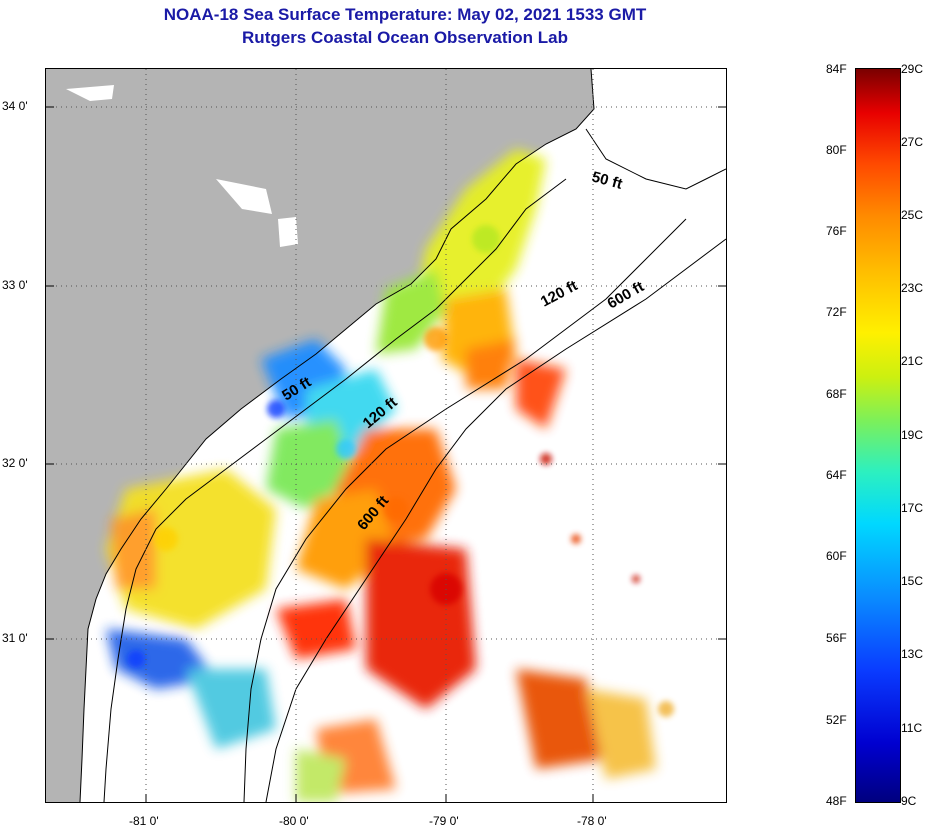  Describe the element at coordinates (15, 463) in the screenshot. I see `lat-label: 32 0'` at that location.